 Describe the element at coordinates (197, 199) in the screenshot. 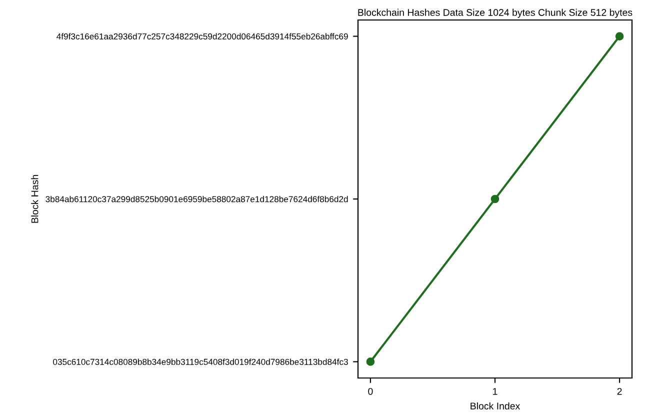

I see `y-tick-label: 3b84ab61120c37a299d8525b0901e6959be58802a87e1d128be7624d6f8b6d2d` at that location.